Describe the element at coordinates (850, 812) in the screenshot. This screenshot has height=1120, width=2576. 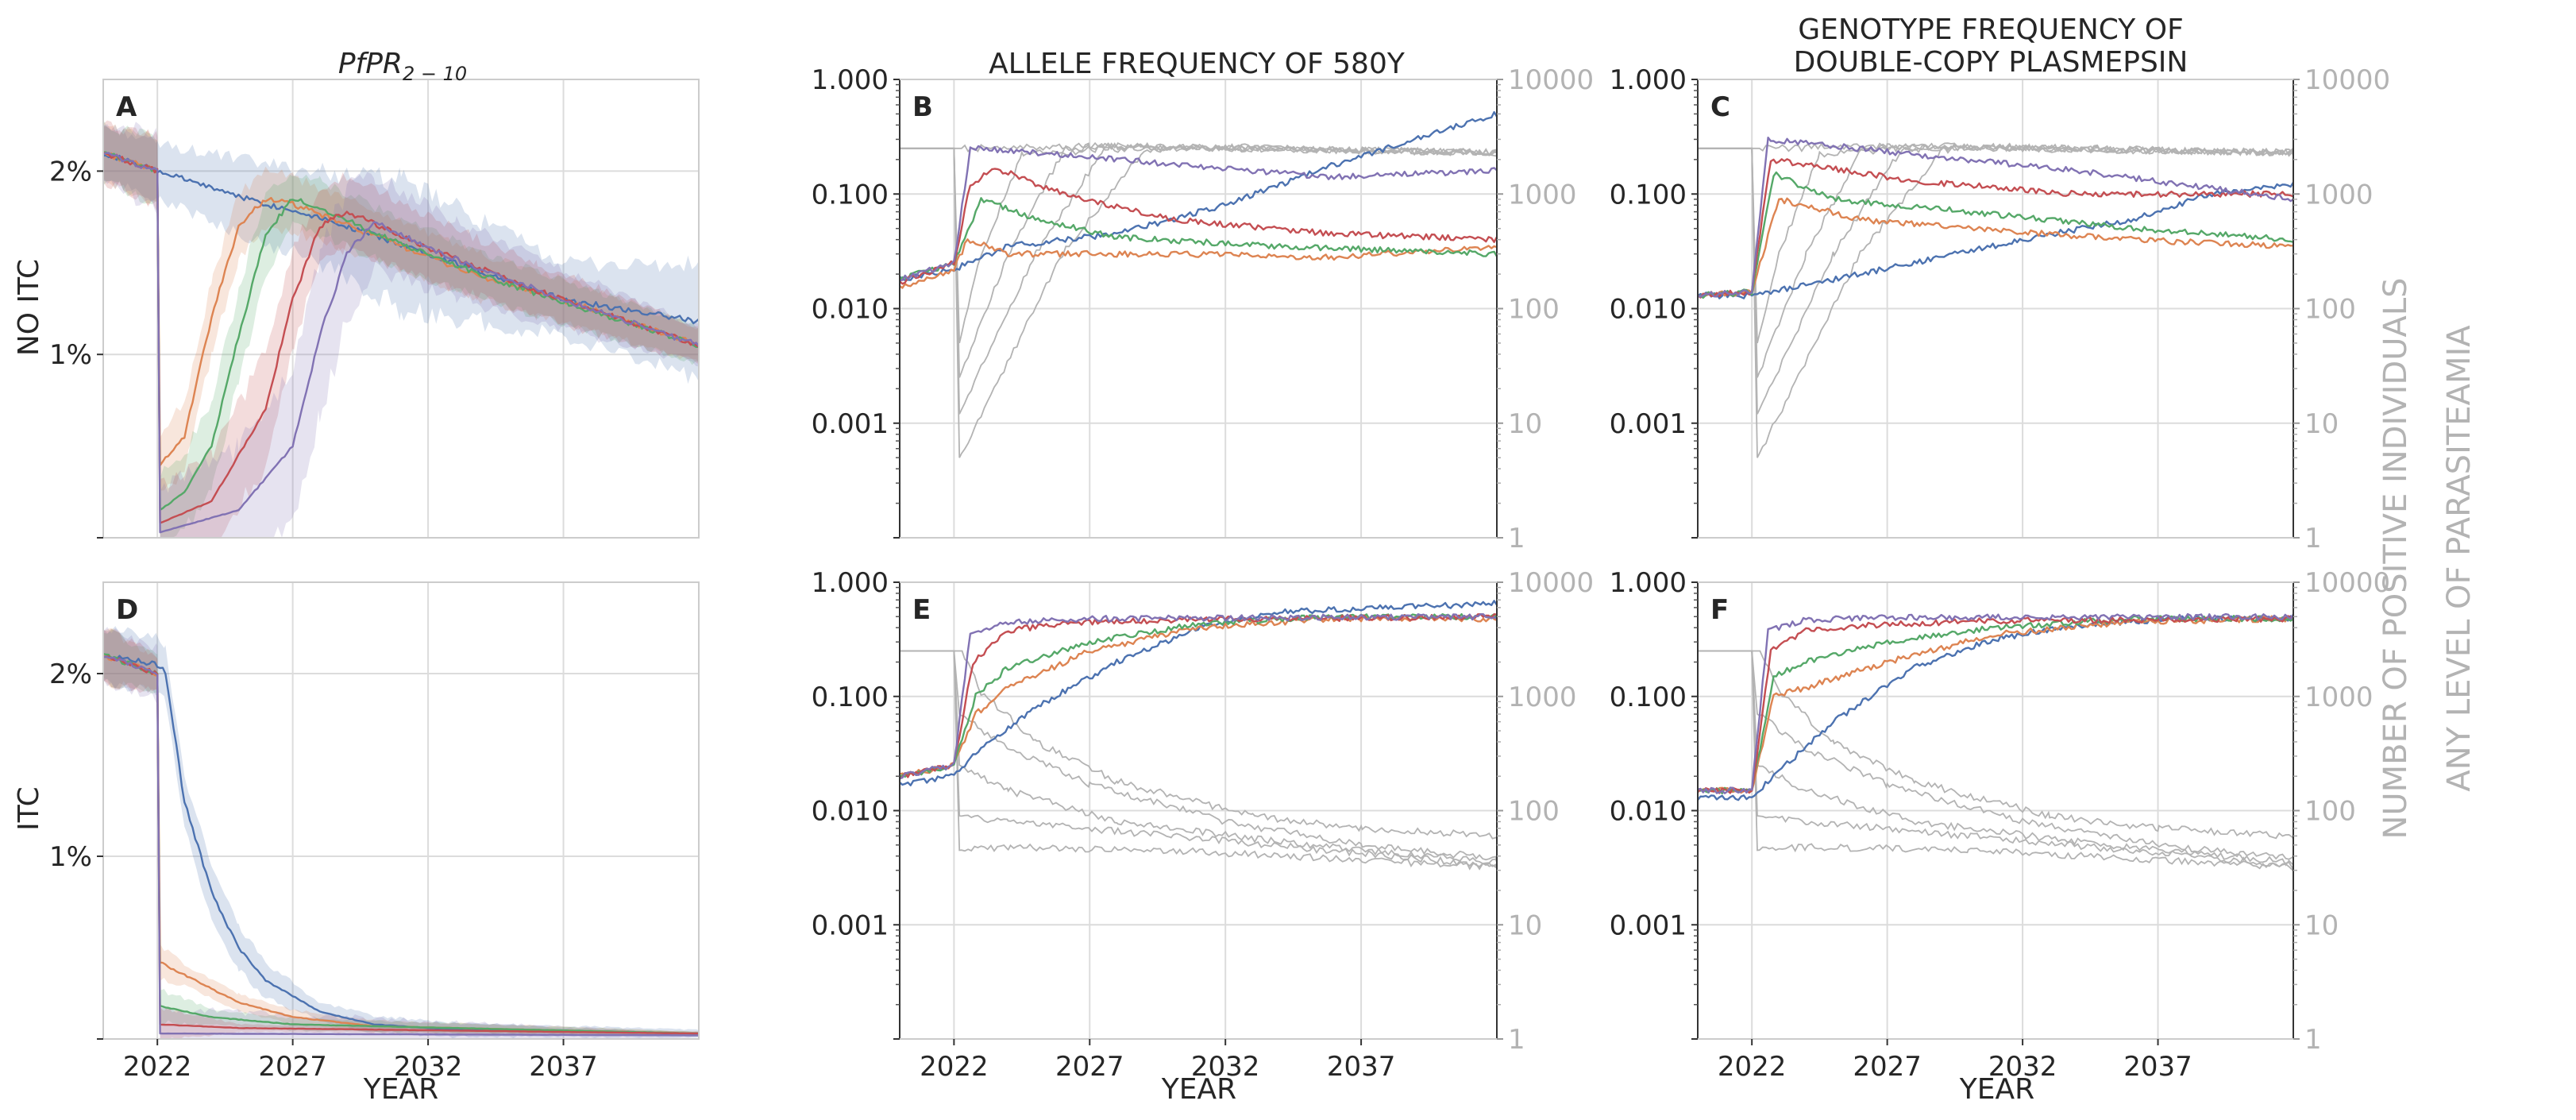
I see `panel-e-ytick-label: 0.010` at that location.